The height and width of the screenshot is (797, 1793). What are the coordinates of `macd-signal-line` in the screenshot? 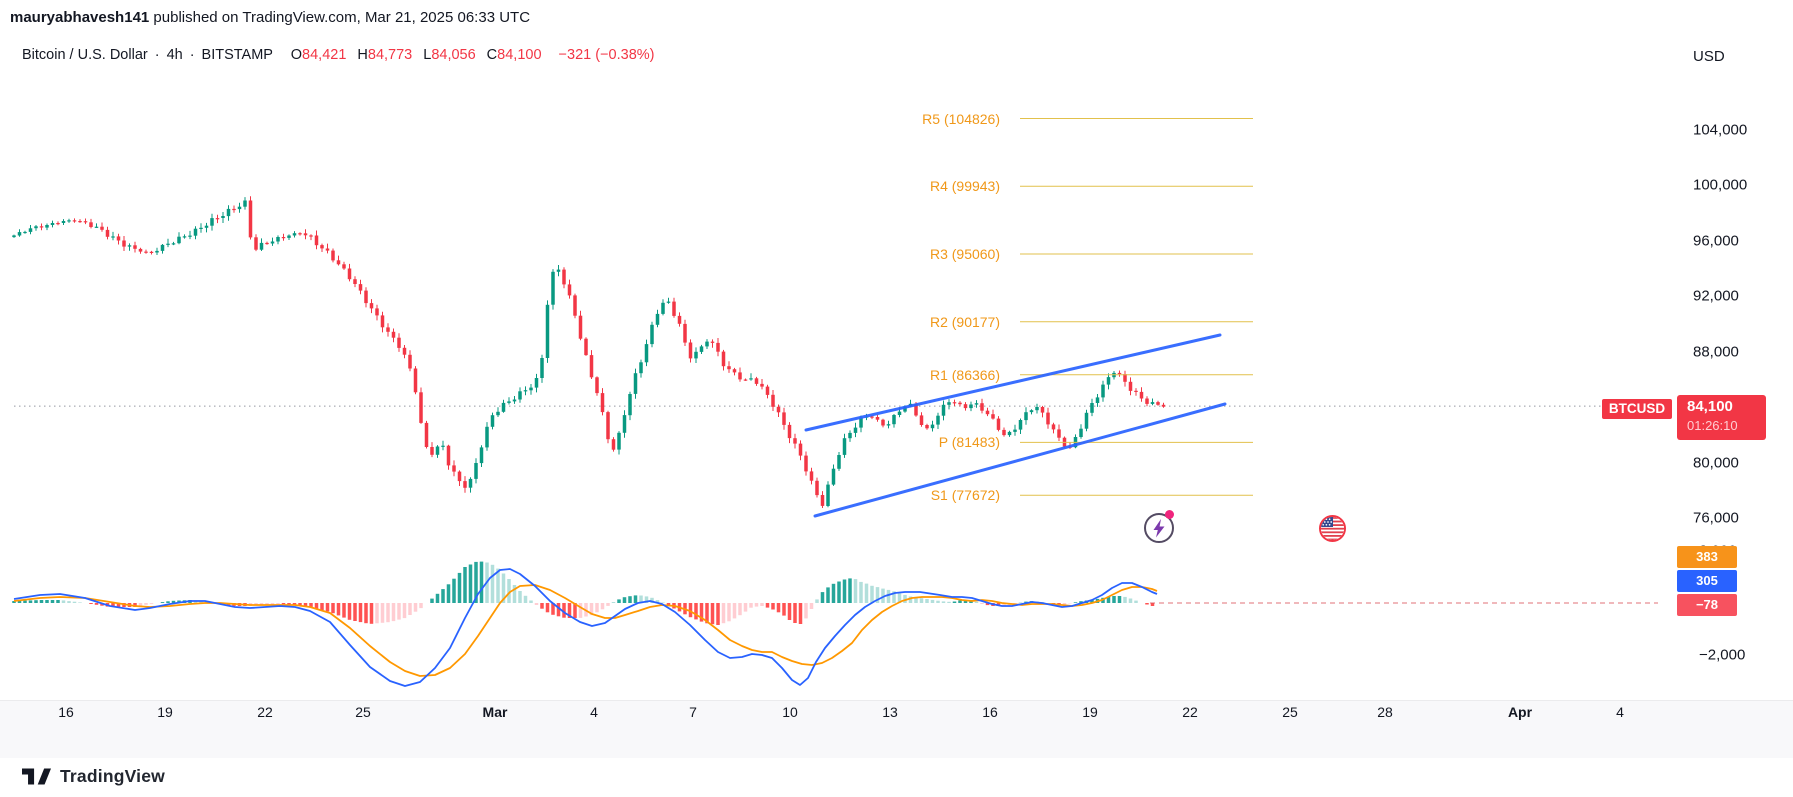 It's located at (585, 630).